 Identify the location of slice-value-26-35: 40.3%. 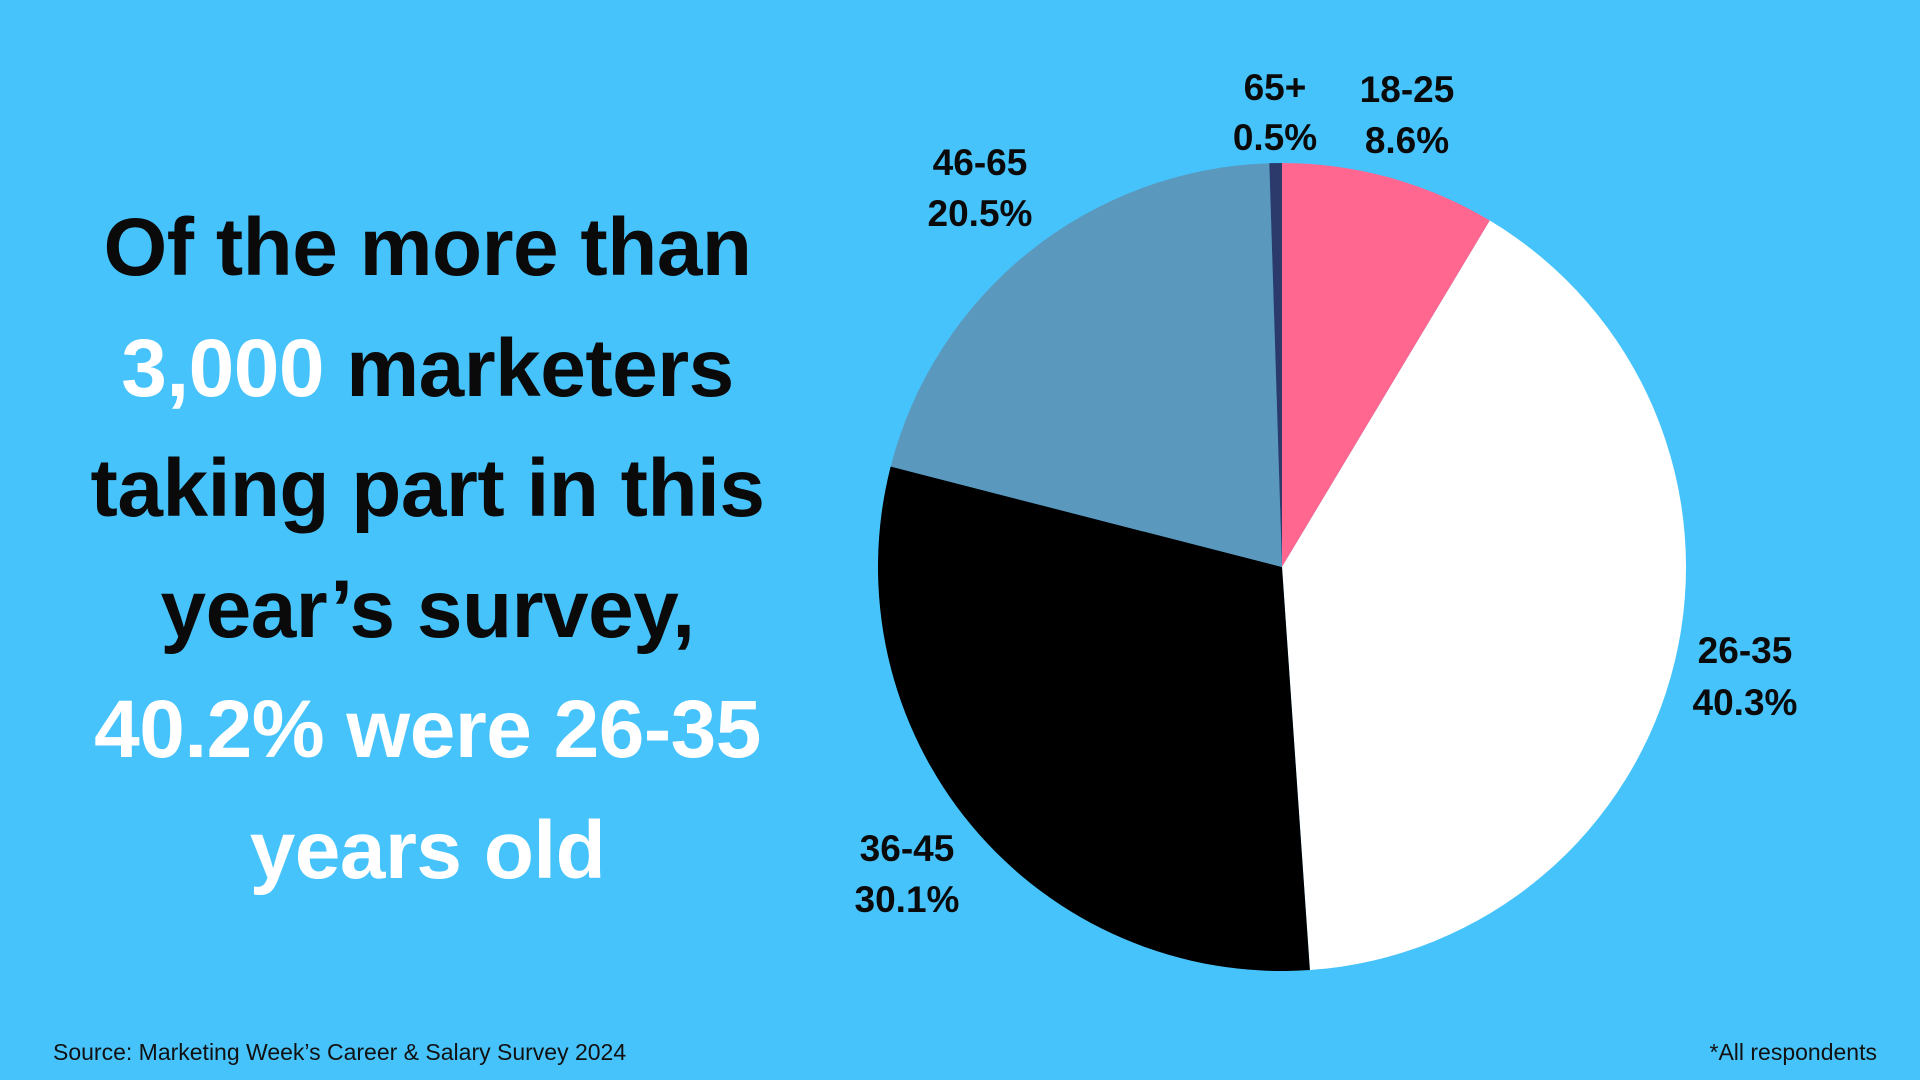
(1745, 702).